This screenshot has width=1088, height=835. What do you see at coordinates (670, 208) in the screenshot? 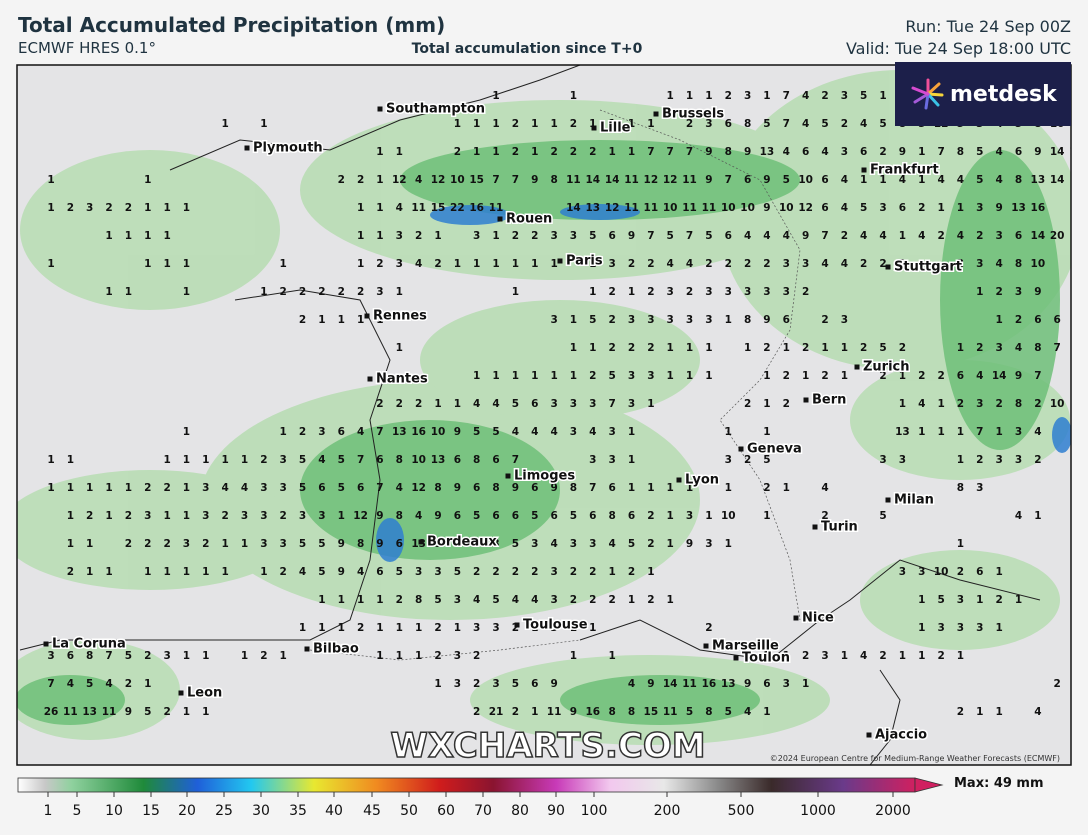
I see `grid-value: 10` at bounding box center [670, 208].